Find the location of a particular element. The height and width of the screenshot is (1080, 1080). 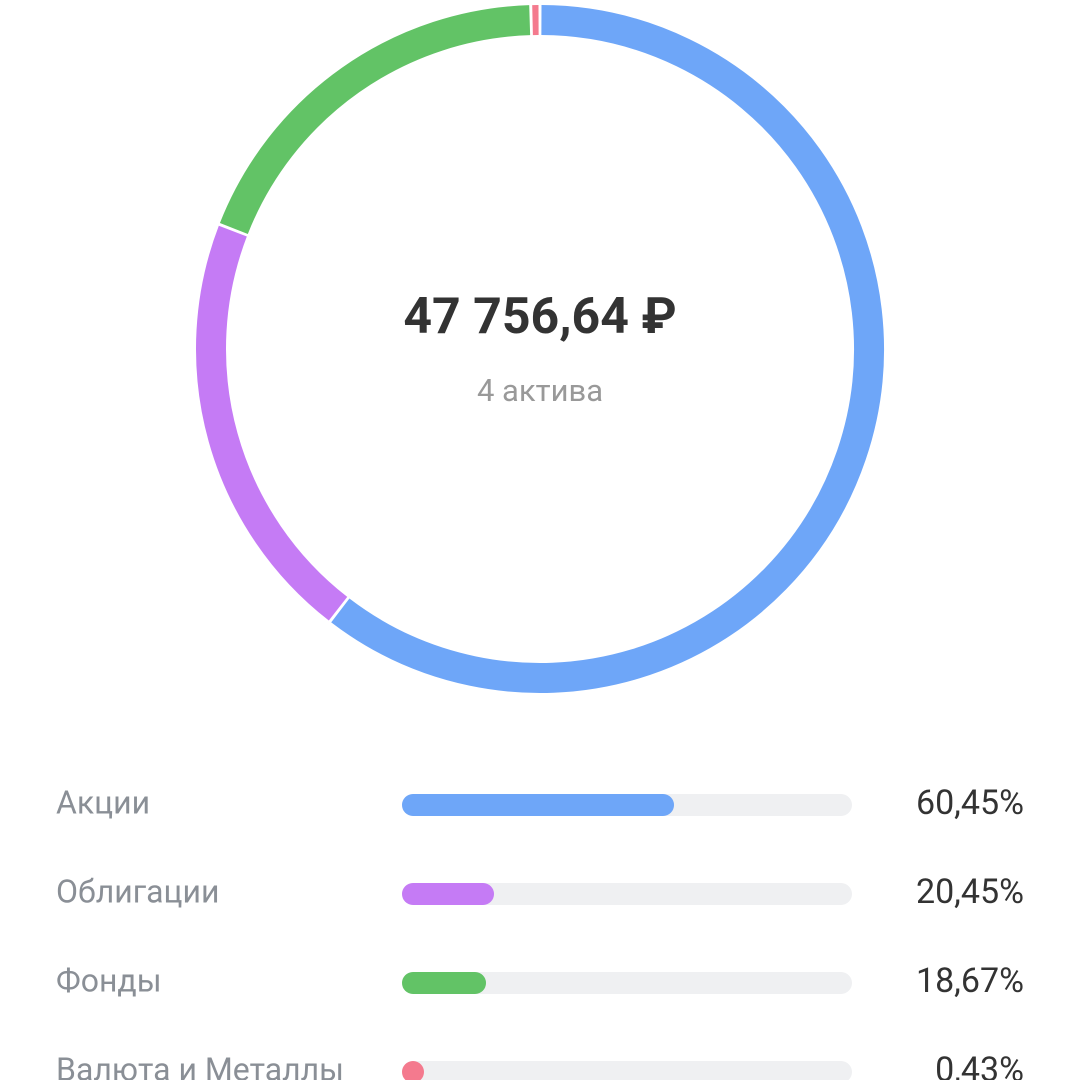

category-label: Облигации is located at coordinates (137, 891).